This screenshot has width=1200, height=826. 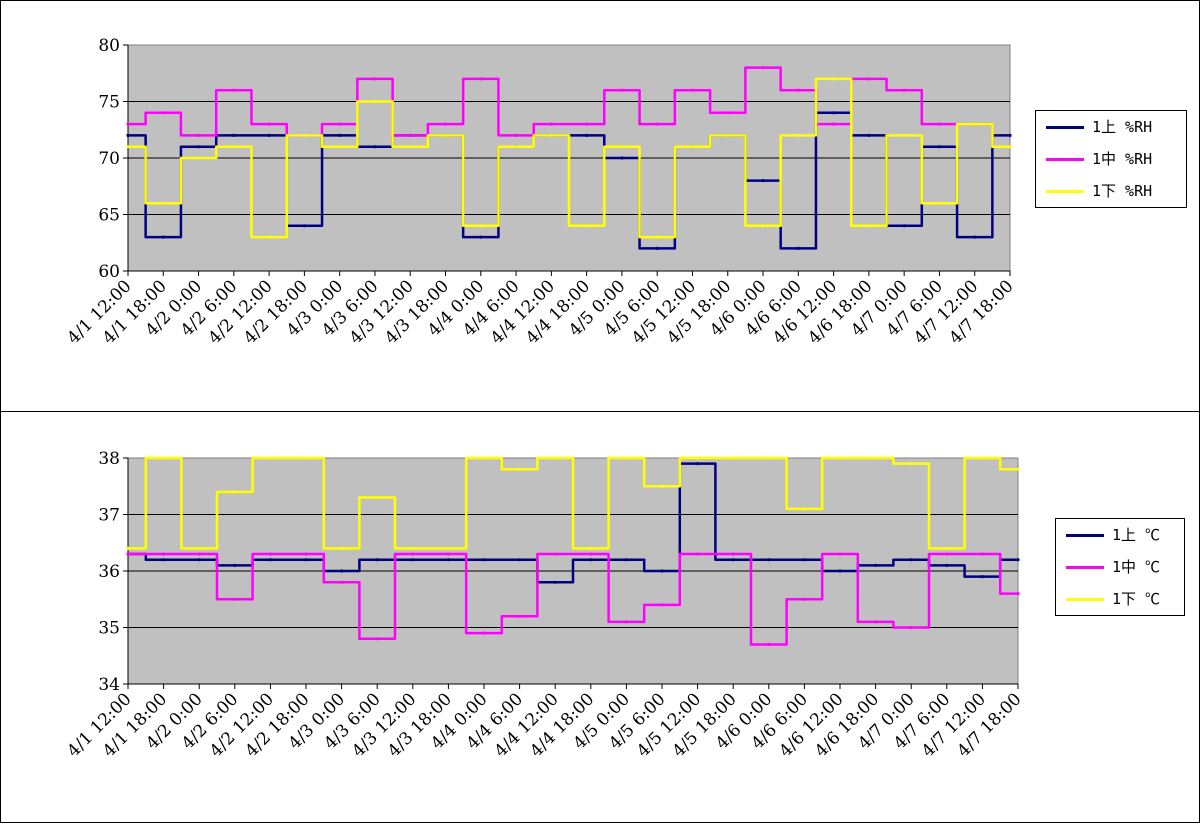 I want to click on legend-item-lower-temp: 1下 ℃, so click(x=1120, y=599).